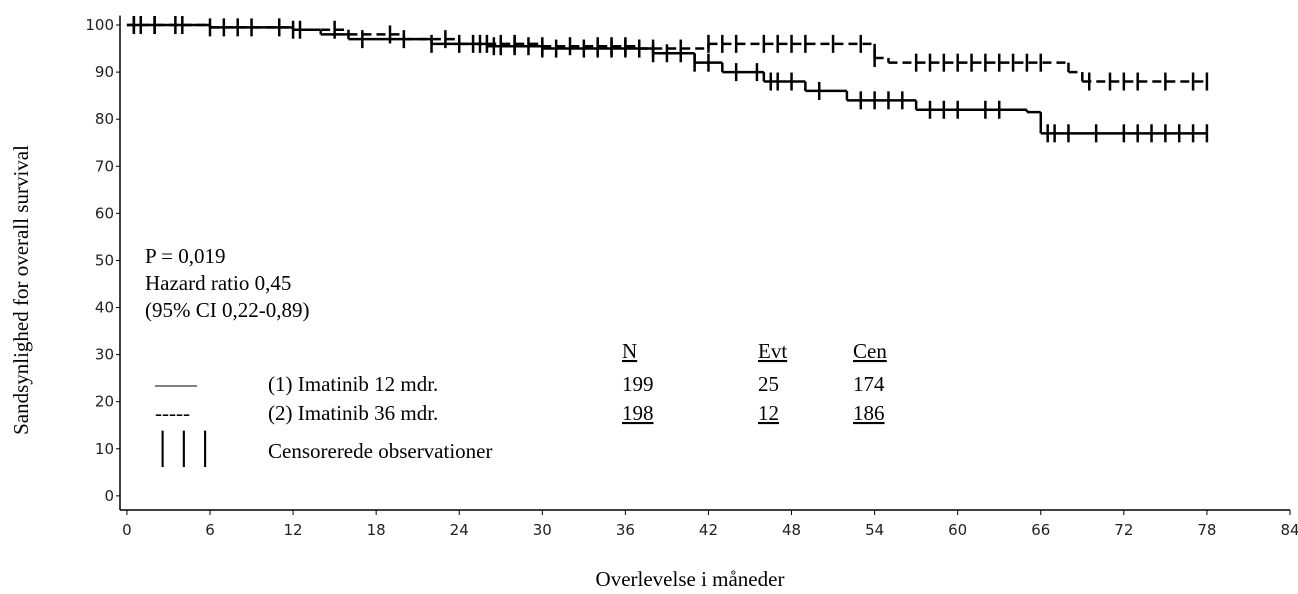 The image size is (1298, 594). I want to click on table-cell: 199, so click(638, 384).